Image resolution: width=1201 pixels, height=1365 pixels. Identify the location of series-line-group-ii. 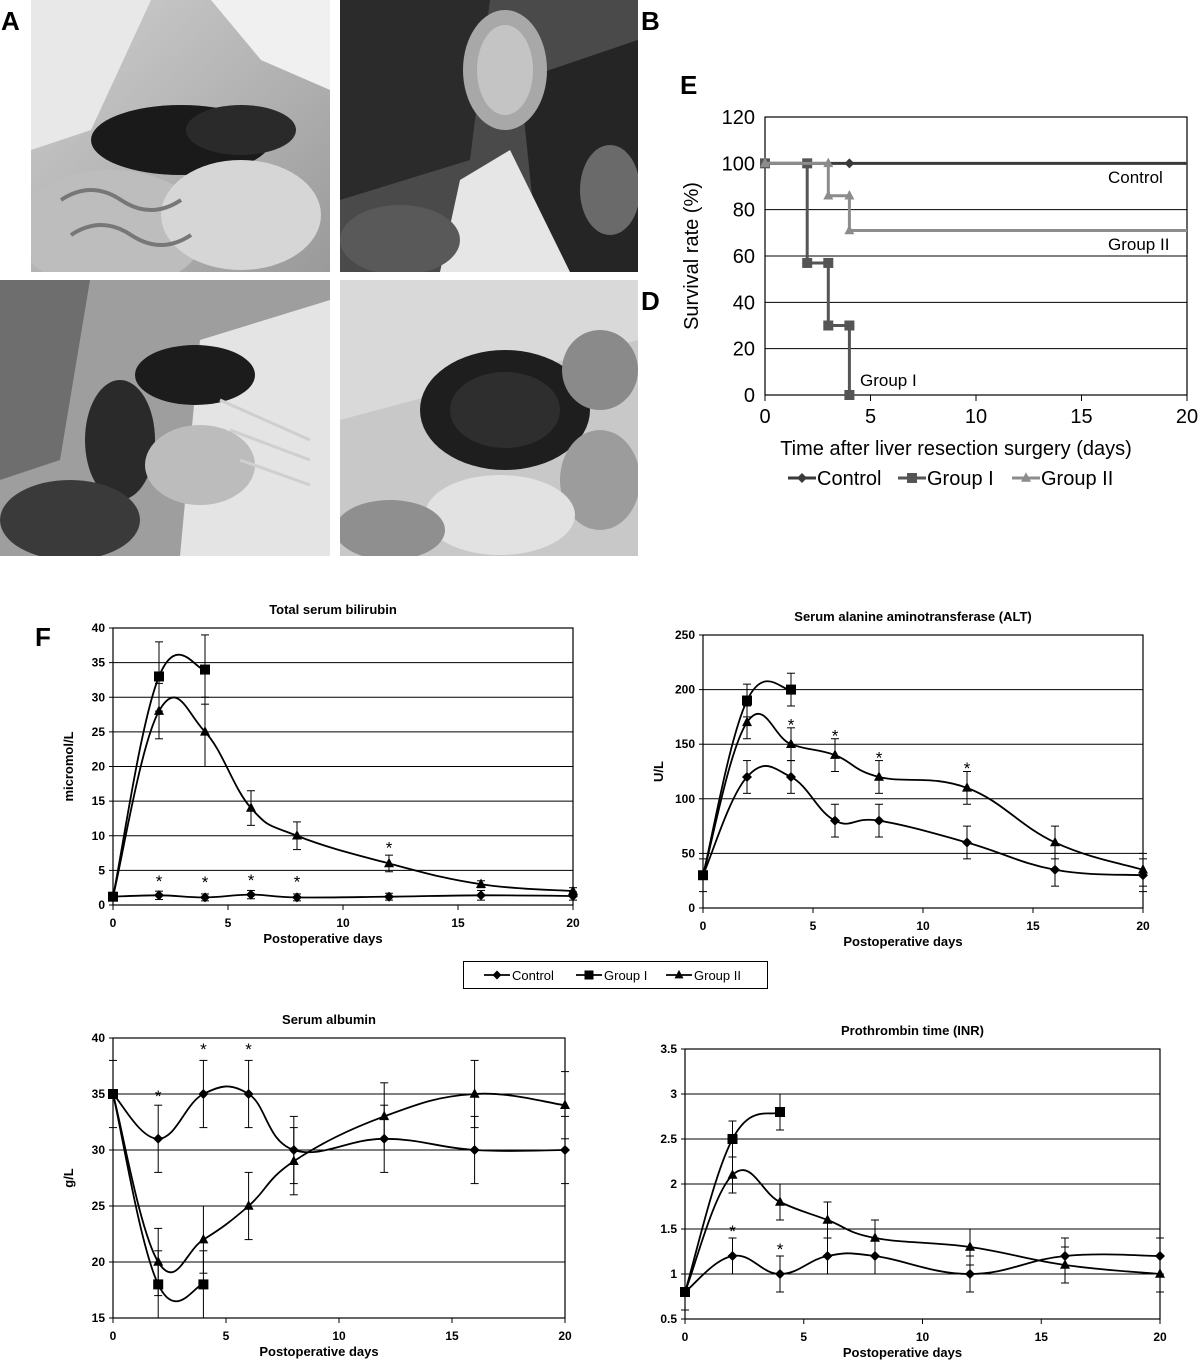
(343, 796).